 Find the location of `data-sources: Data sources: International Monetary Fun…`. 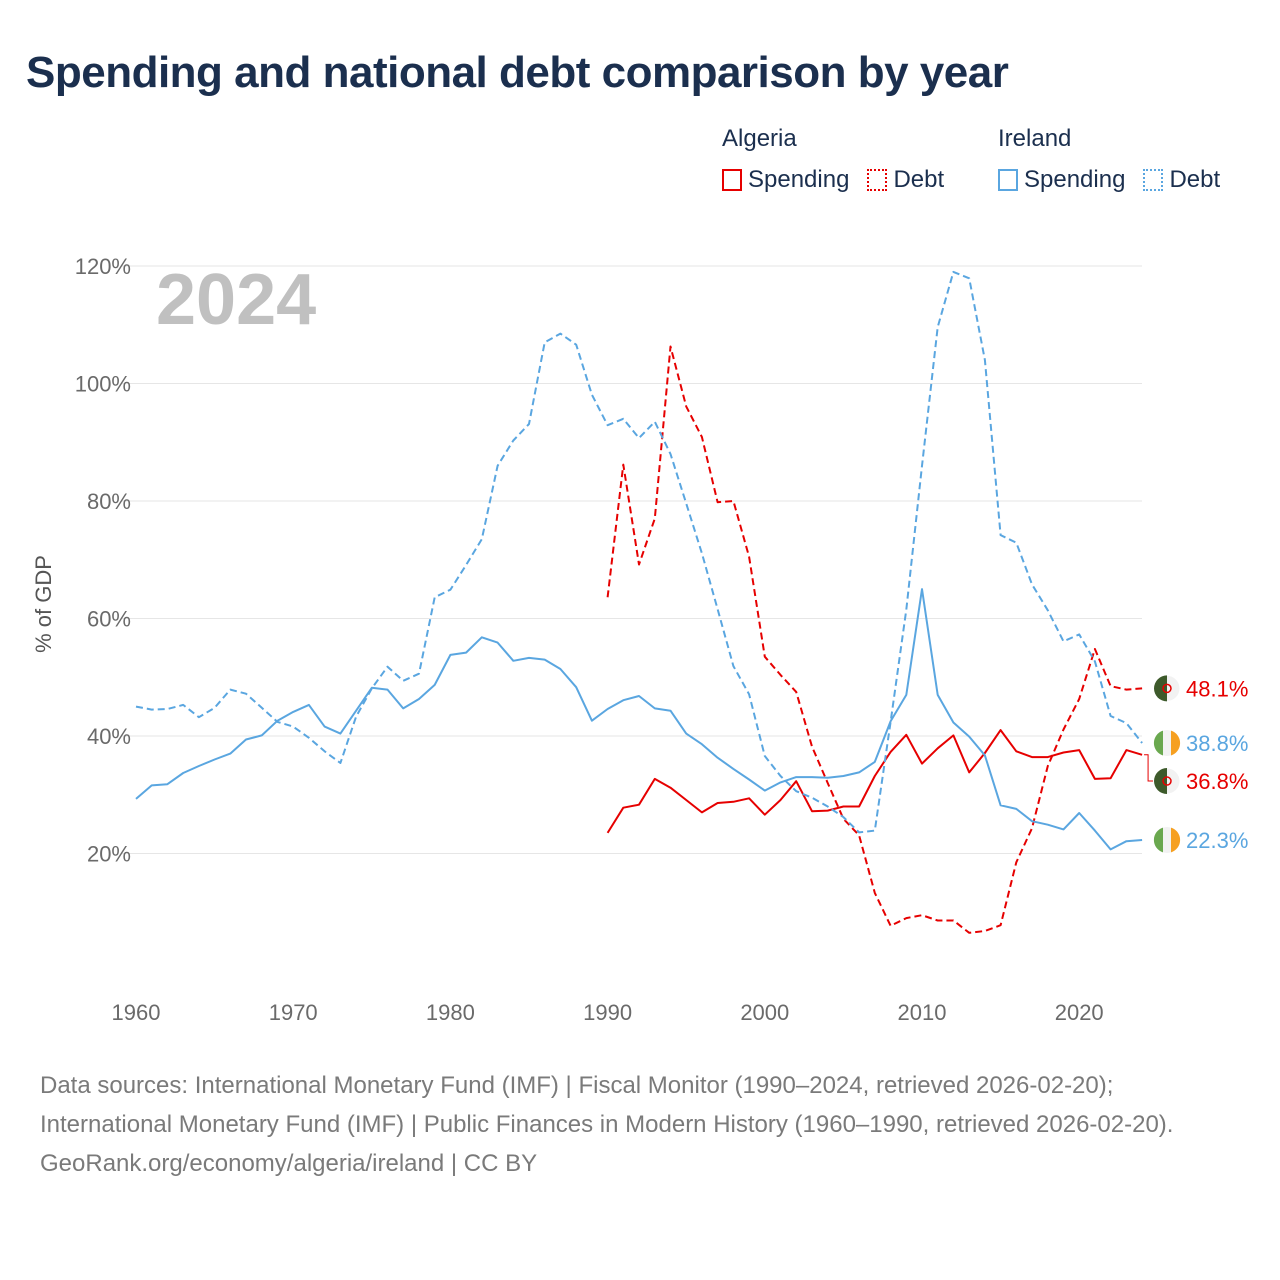

data-sources: Data sources: International Monetary Fun… is located at coordinates (607, 1105).